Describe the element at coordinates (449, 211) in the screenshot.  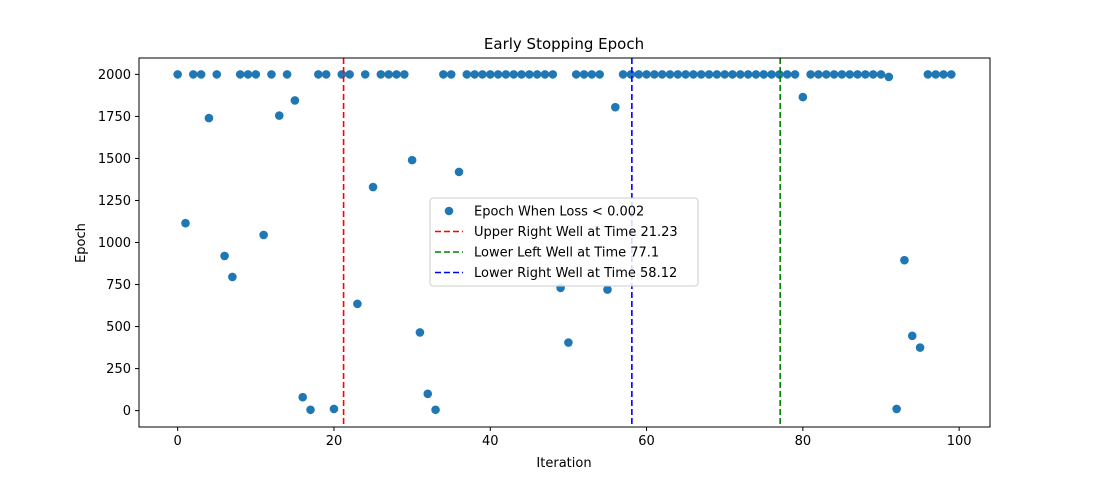
I see `legend-marker` at that location.